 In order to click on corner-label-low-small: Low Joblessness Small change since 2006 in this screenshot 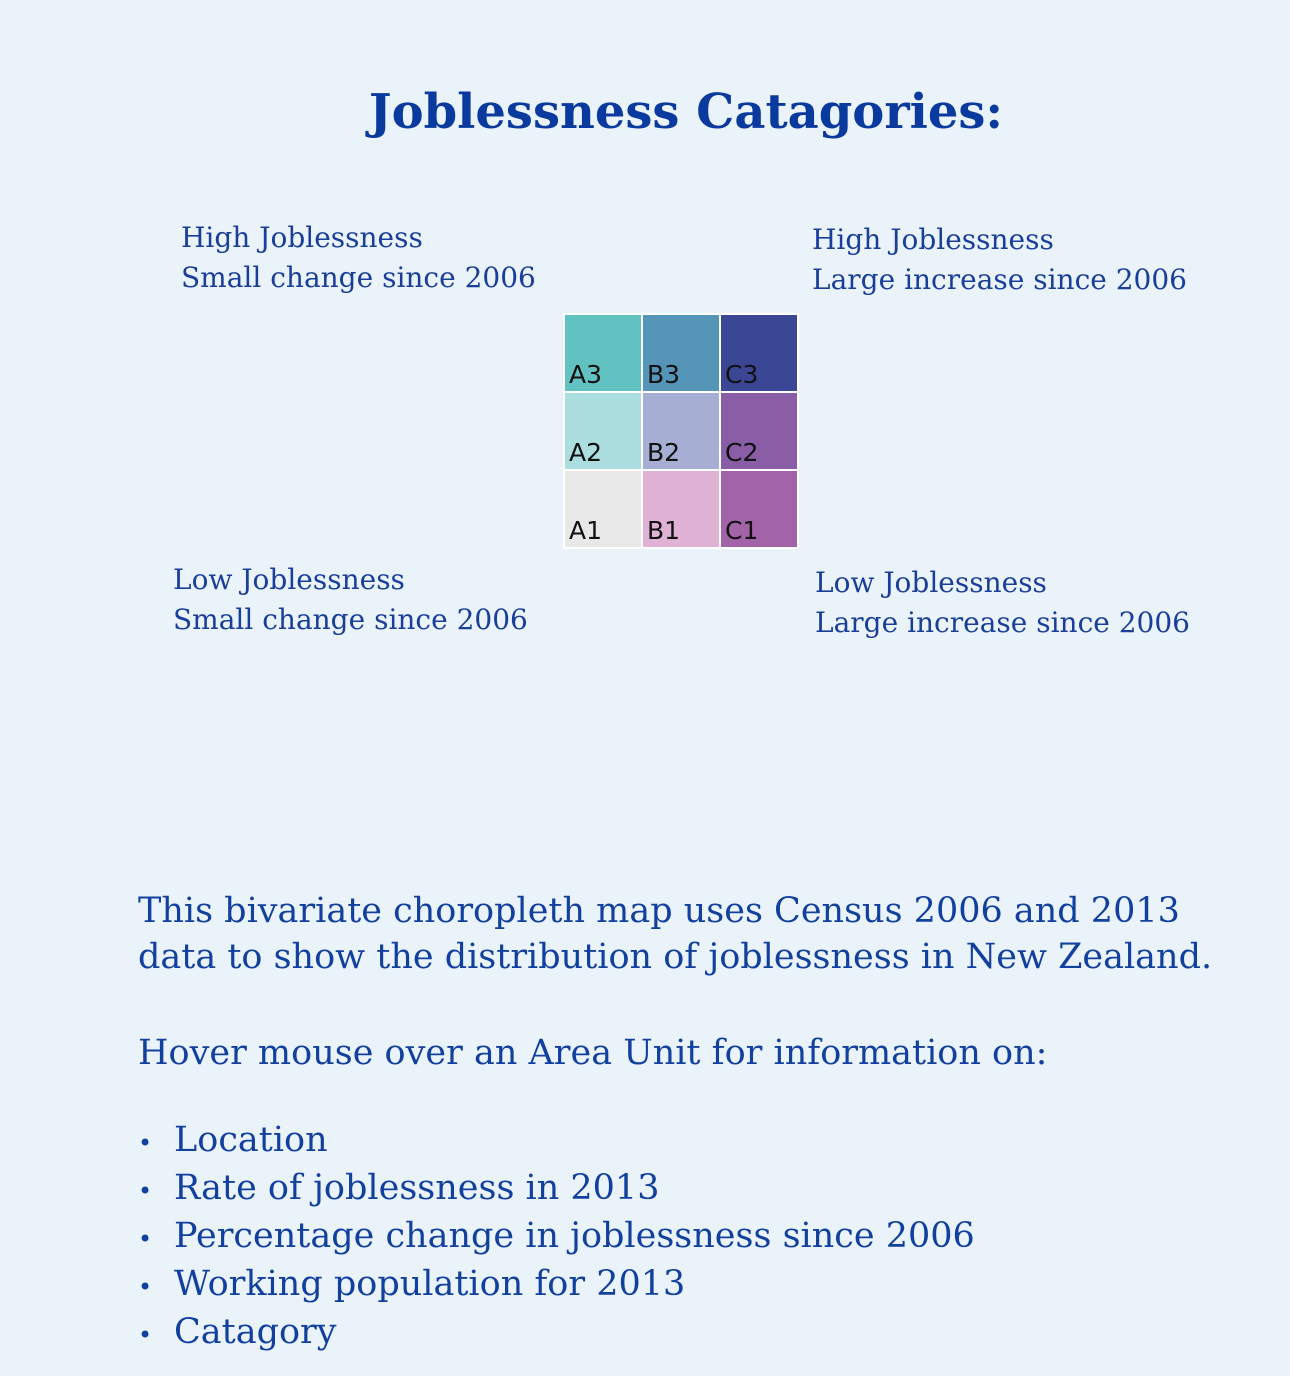, I will do `click(350, 600)`.